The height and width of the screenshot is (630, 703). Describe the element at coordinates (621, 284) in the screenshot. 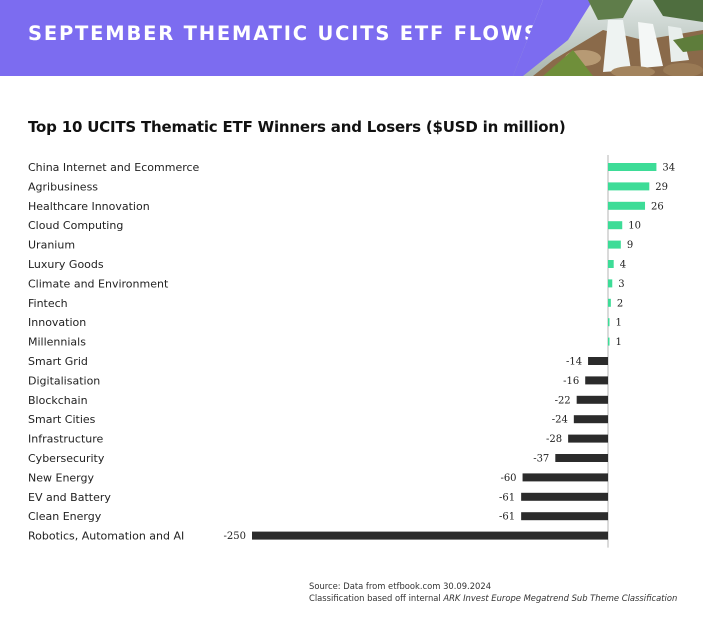

I see `value-label: 3` at that location.